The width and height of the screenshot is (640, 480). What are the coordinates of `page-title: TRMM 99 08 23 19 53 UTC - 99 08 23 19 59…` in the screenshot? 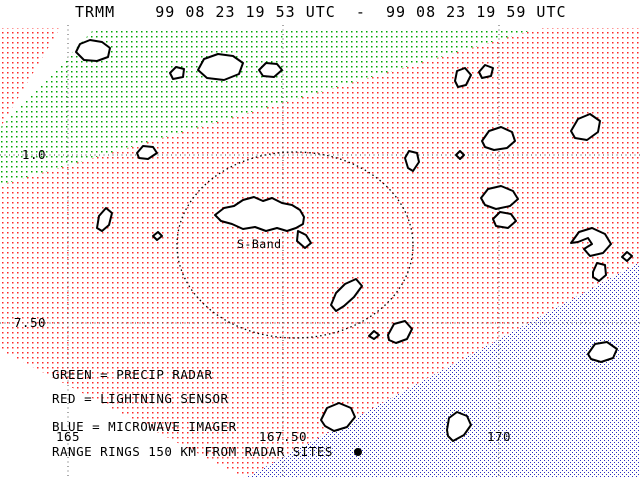 It's located at (321, 12).